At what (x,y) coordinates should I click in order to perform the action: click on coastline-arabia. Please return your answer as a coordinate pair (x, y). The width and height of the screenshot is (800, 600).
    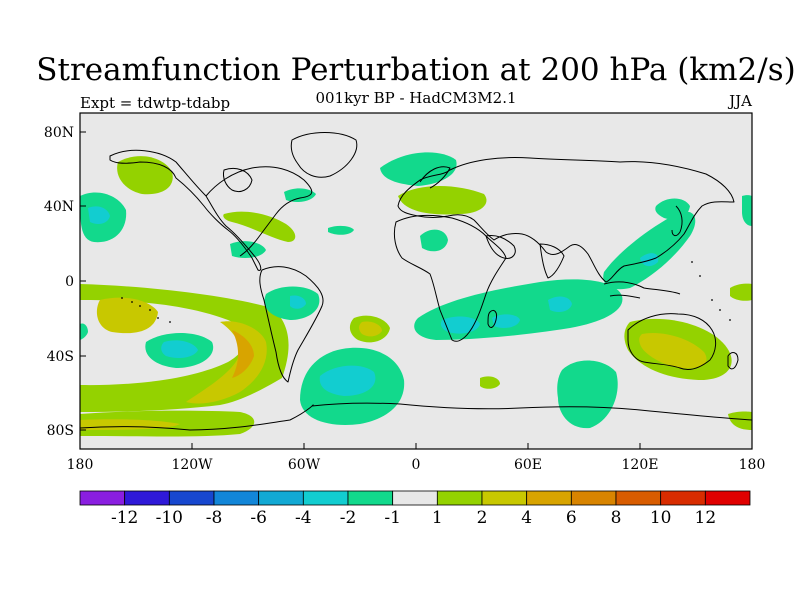
    Looking at the image, I should click on (500, 247).